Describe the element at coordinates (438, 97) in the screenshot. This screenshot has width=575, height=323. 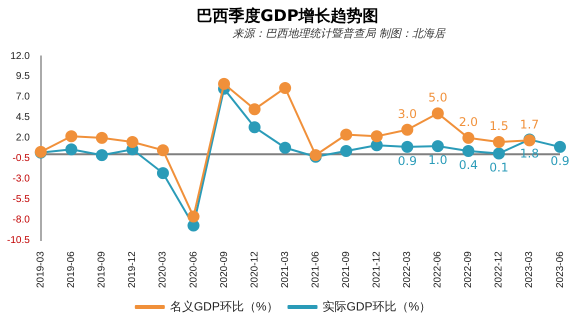
I see `data-label: 5.0` at that location.